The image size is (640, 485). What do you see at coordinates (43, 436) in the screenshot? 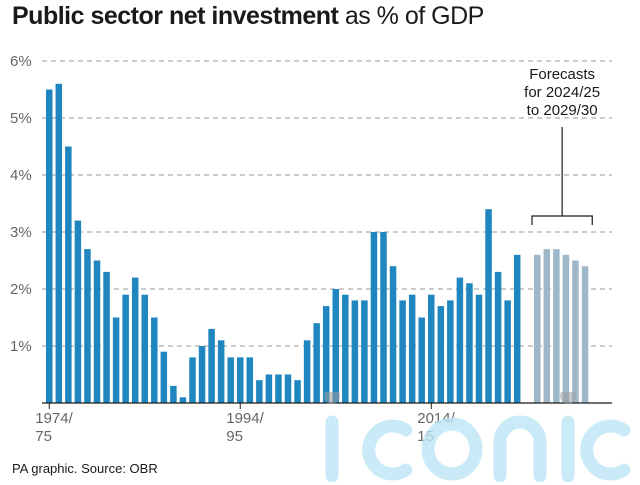
I see `x-tick-label: 75` at bounding box center [43, 436].